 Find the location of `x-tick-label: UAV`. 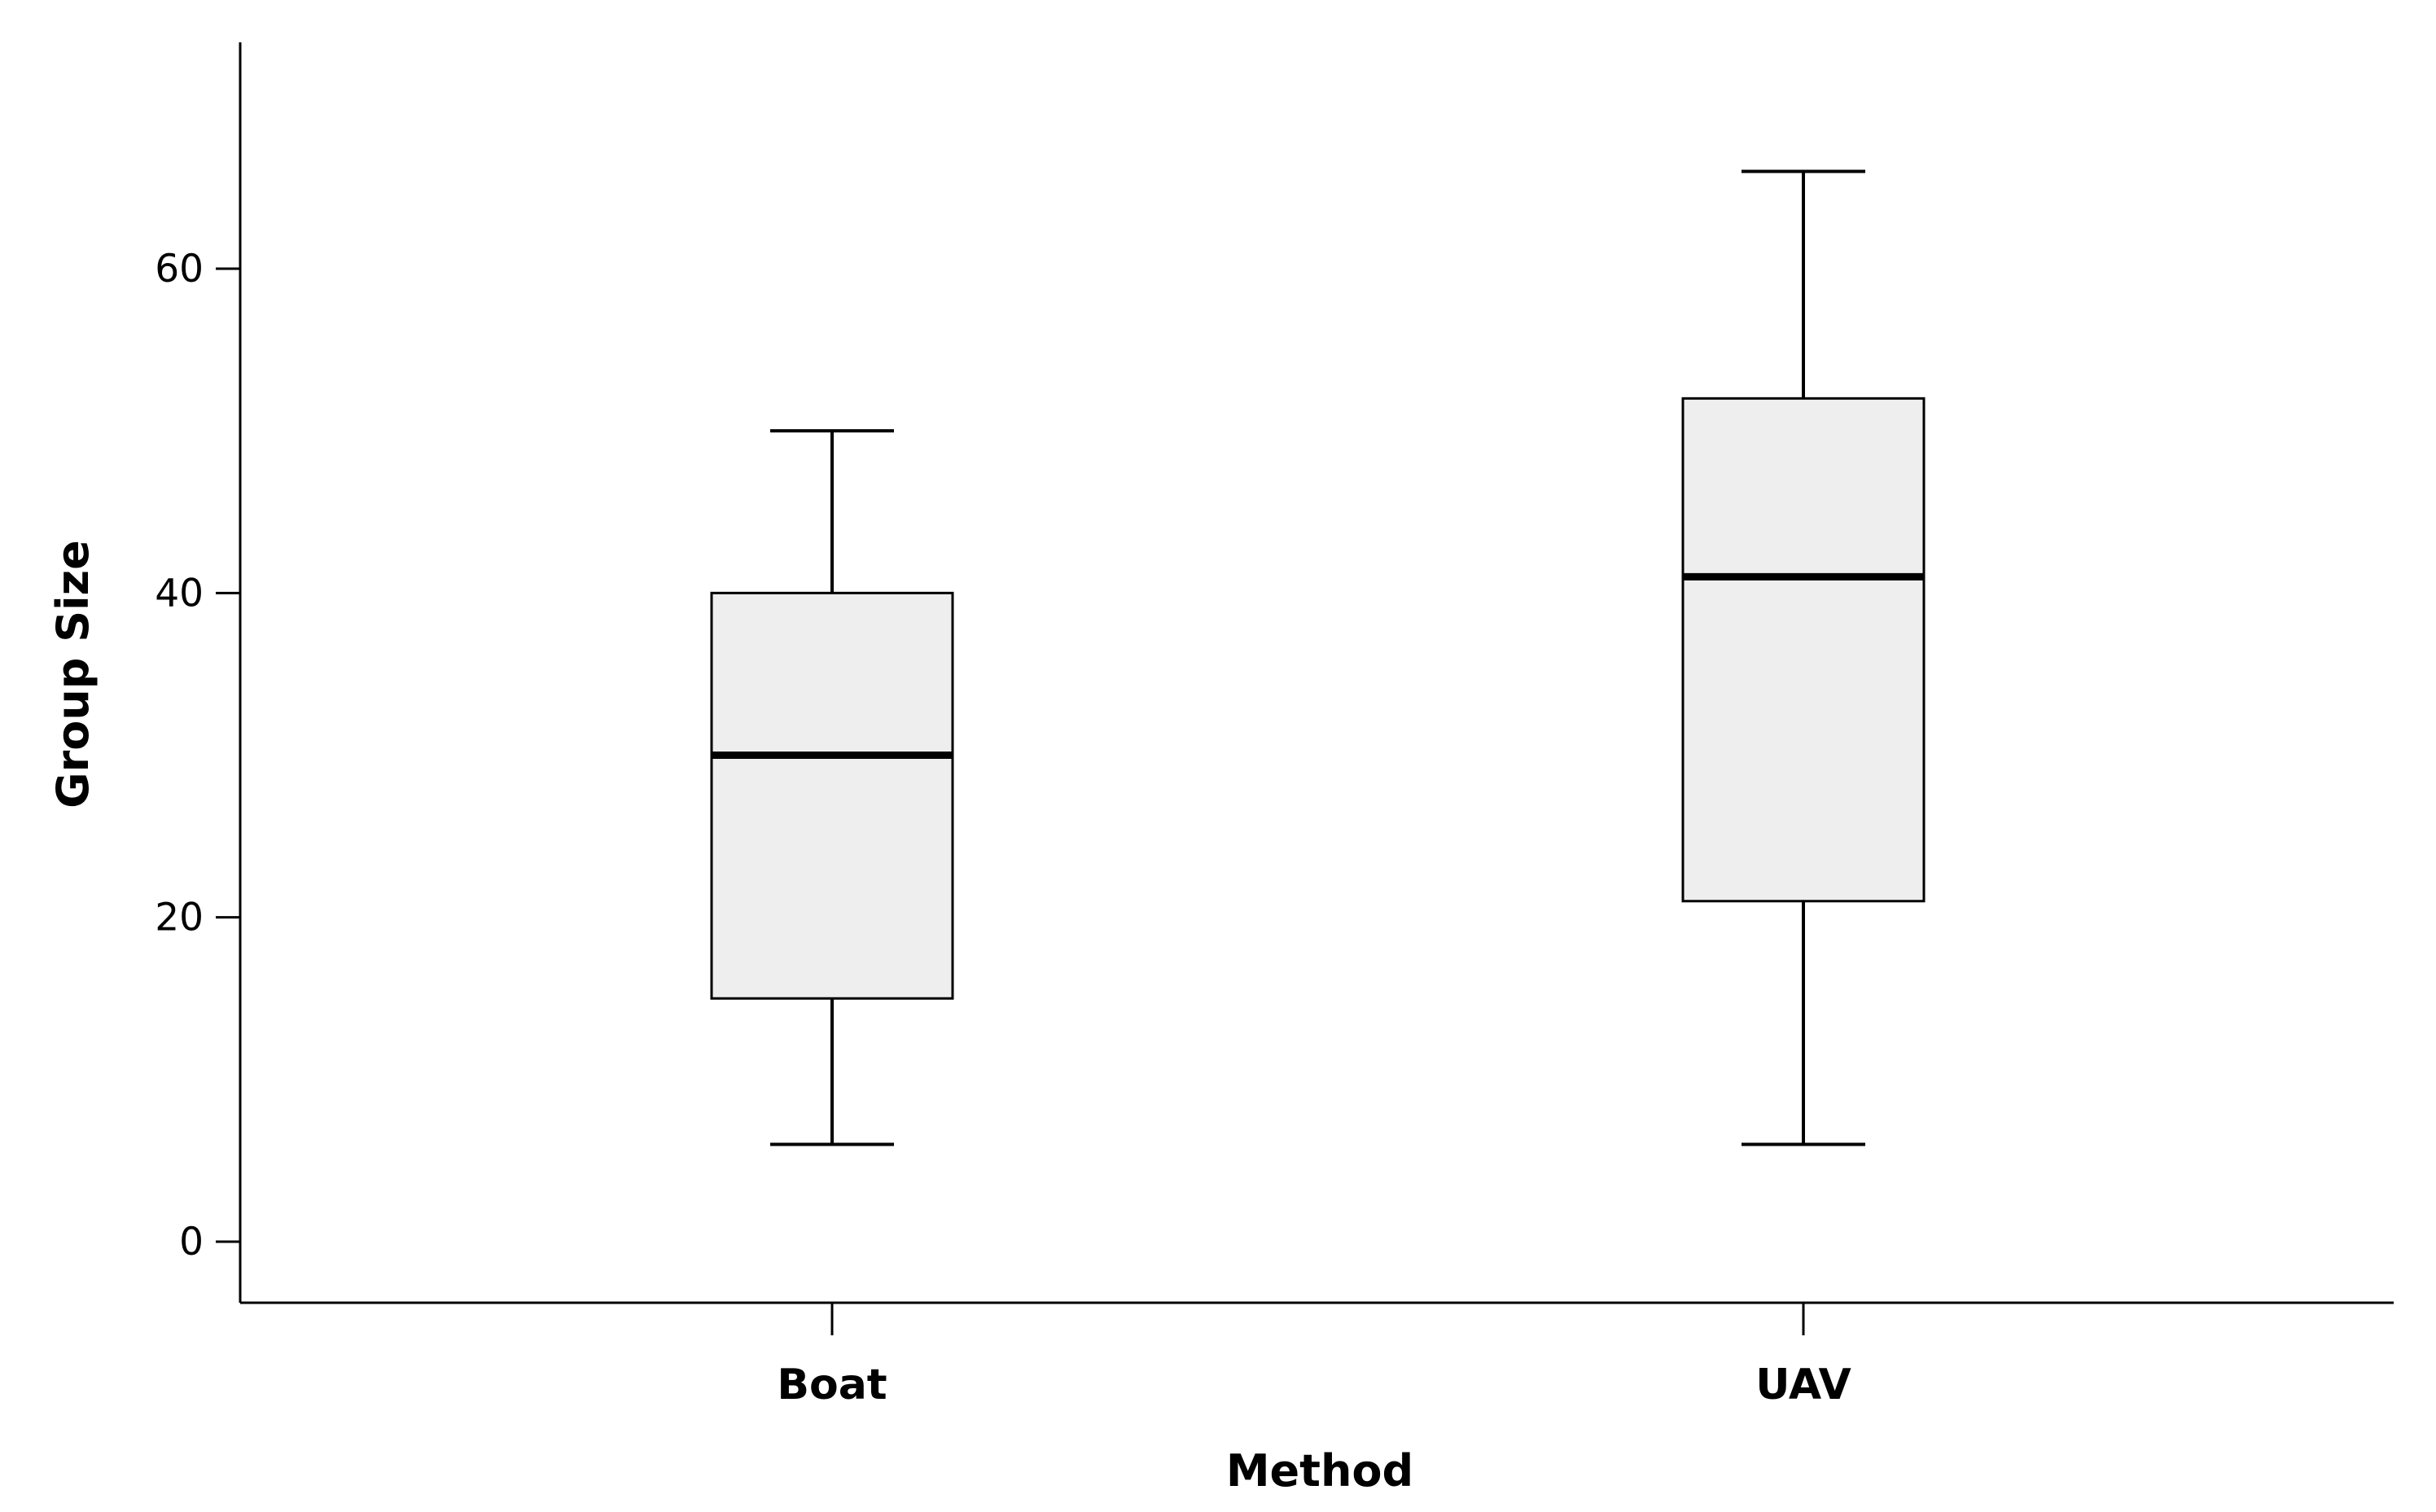

x-tick-label: UAV is located at coordinates (1803, 1385).